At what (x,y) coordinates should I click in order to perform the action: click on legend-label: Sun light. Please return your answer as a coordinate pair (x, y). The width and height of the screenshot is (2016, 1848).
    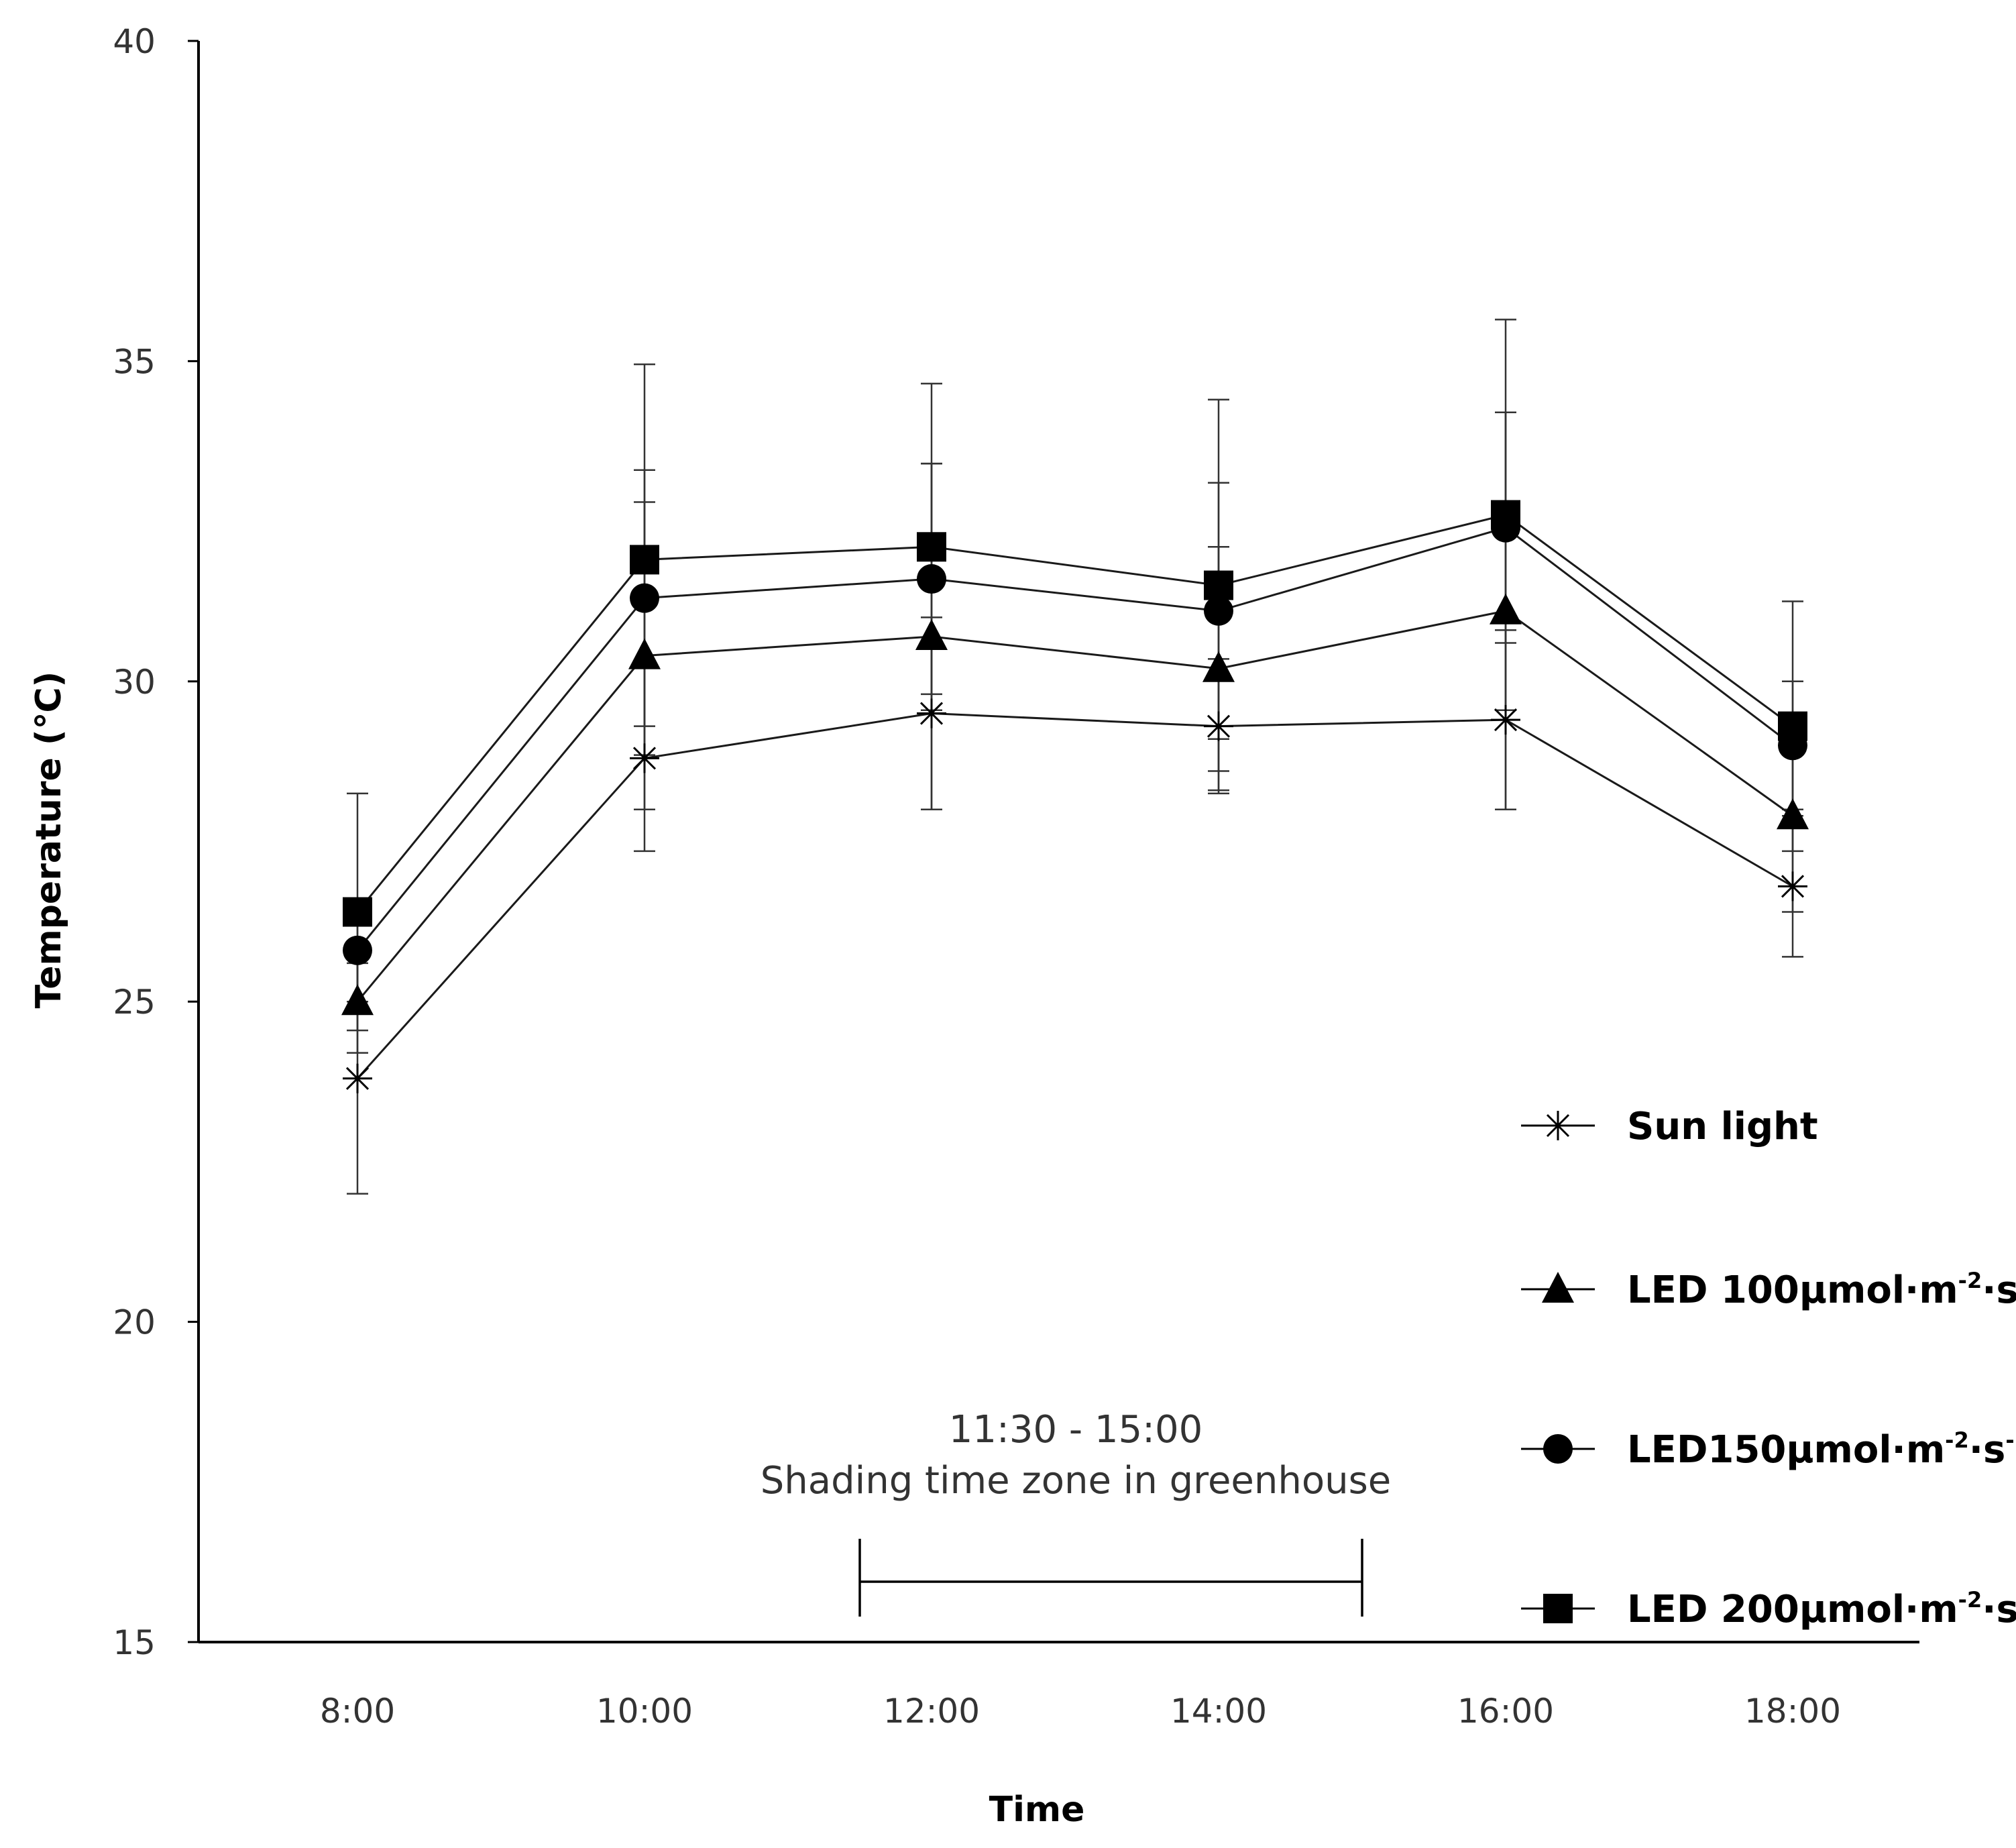
    Looking at the image, I should click on (1722, 1126).